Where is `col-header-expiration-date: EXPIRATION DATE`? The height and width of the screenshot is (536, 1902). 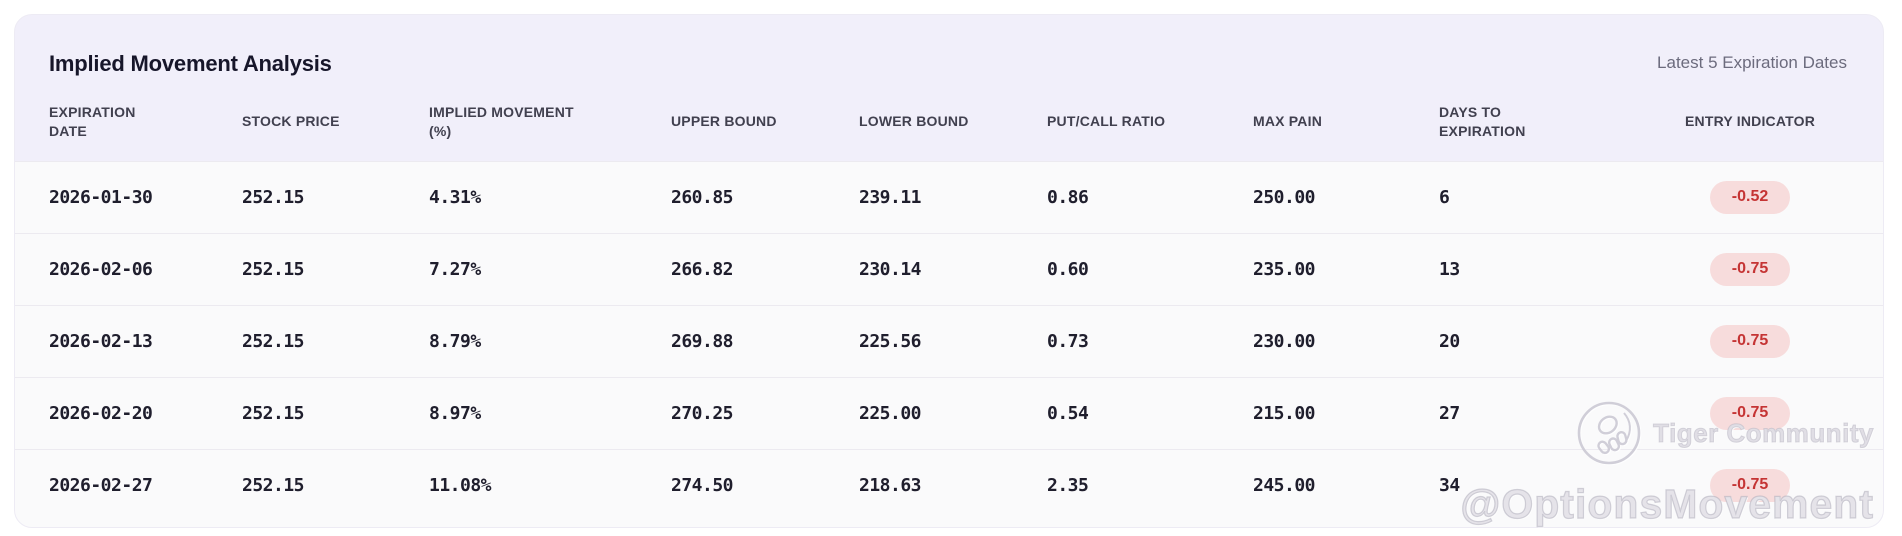 col-header-expiration-date: EXPIRATION DATE is located at coordinates (92, 121).